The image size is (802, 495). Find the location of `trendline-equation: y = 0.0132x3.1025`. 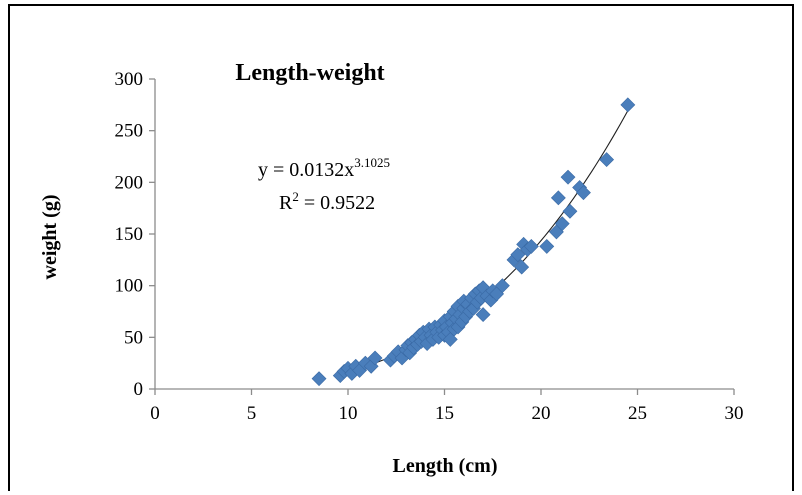

trendline-equation: y = 0.0132x3.1025 is located at coordinates (324, 168).